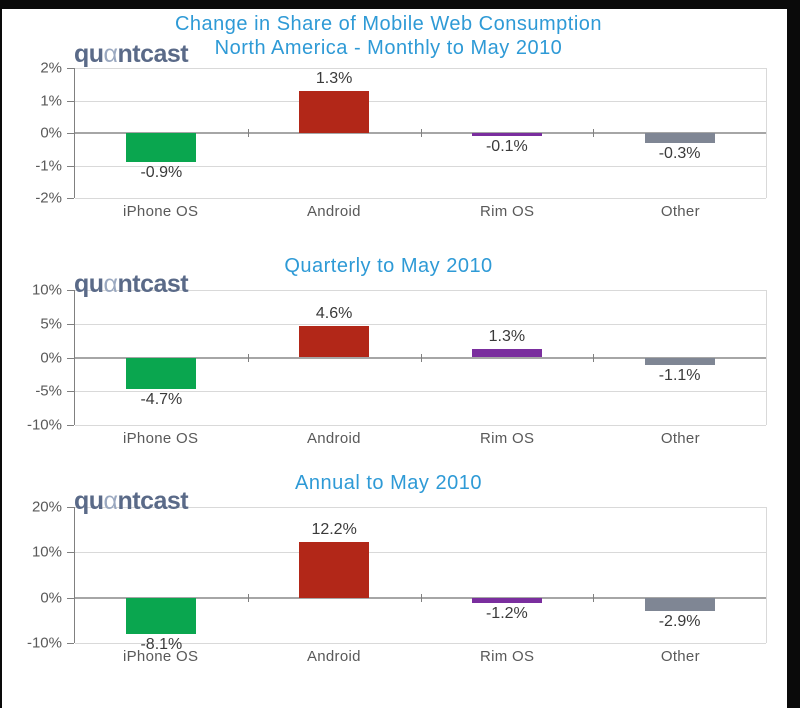  What do you see at coordinates (48, 391) in the screenshot?
I see `y-tick-label: -5%` at bounding box center [48, 391].